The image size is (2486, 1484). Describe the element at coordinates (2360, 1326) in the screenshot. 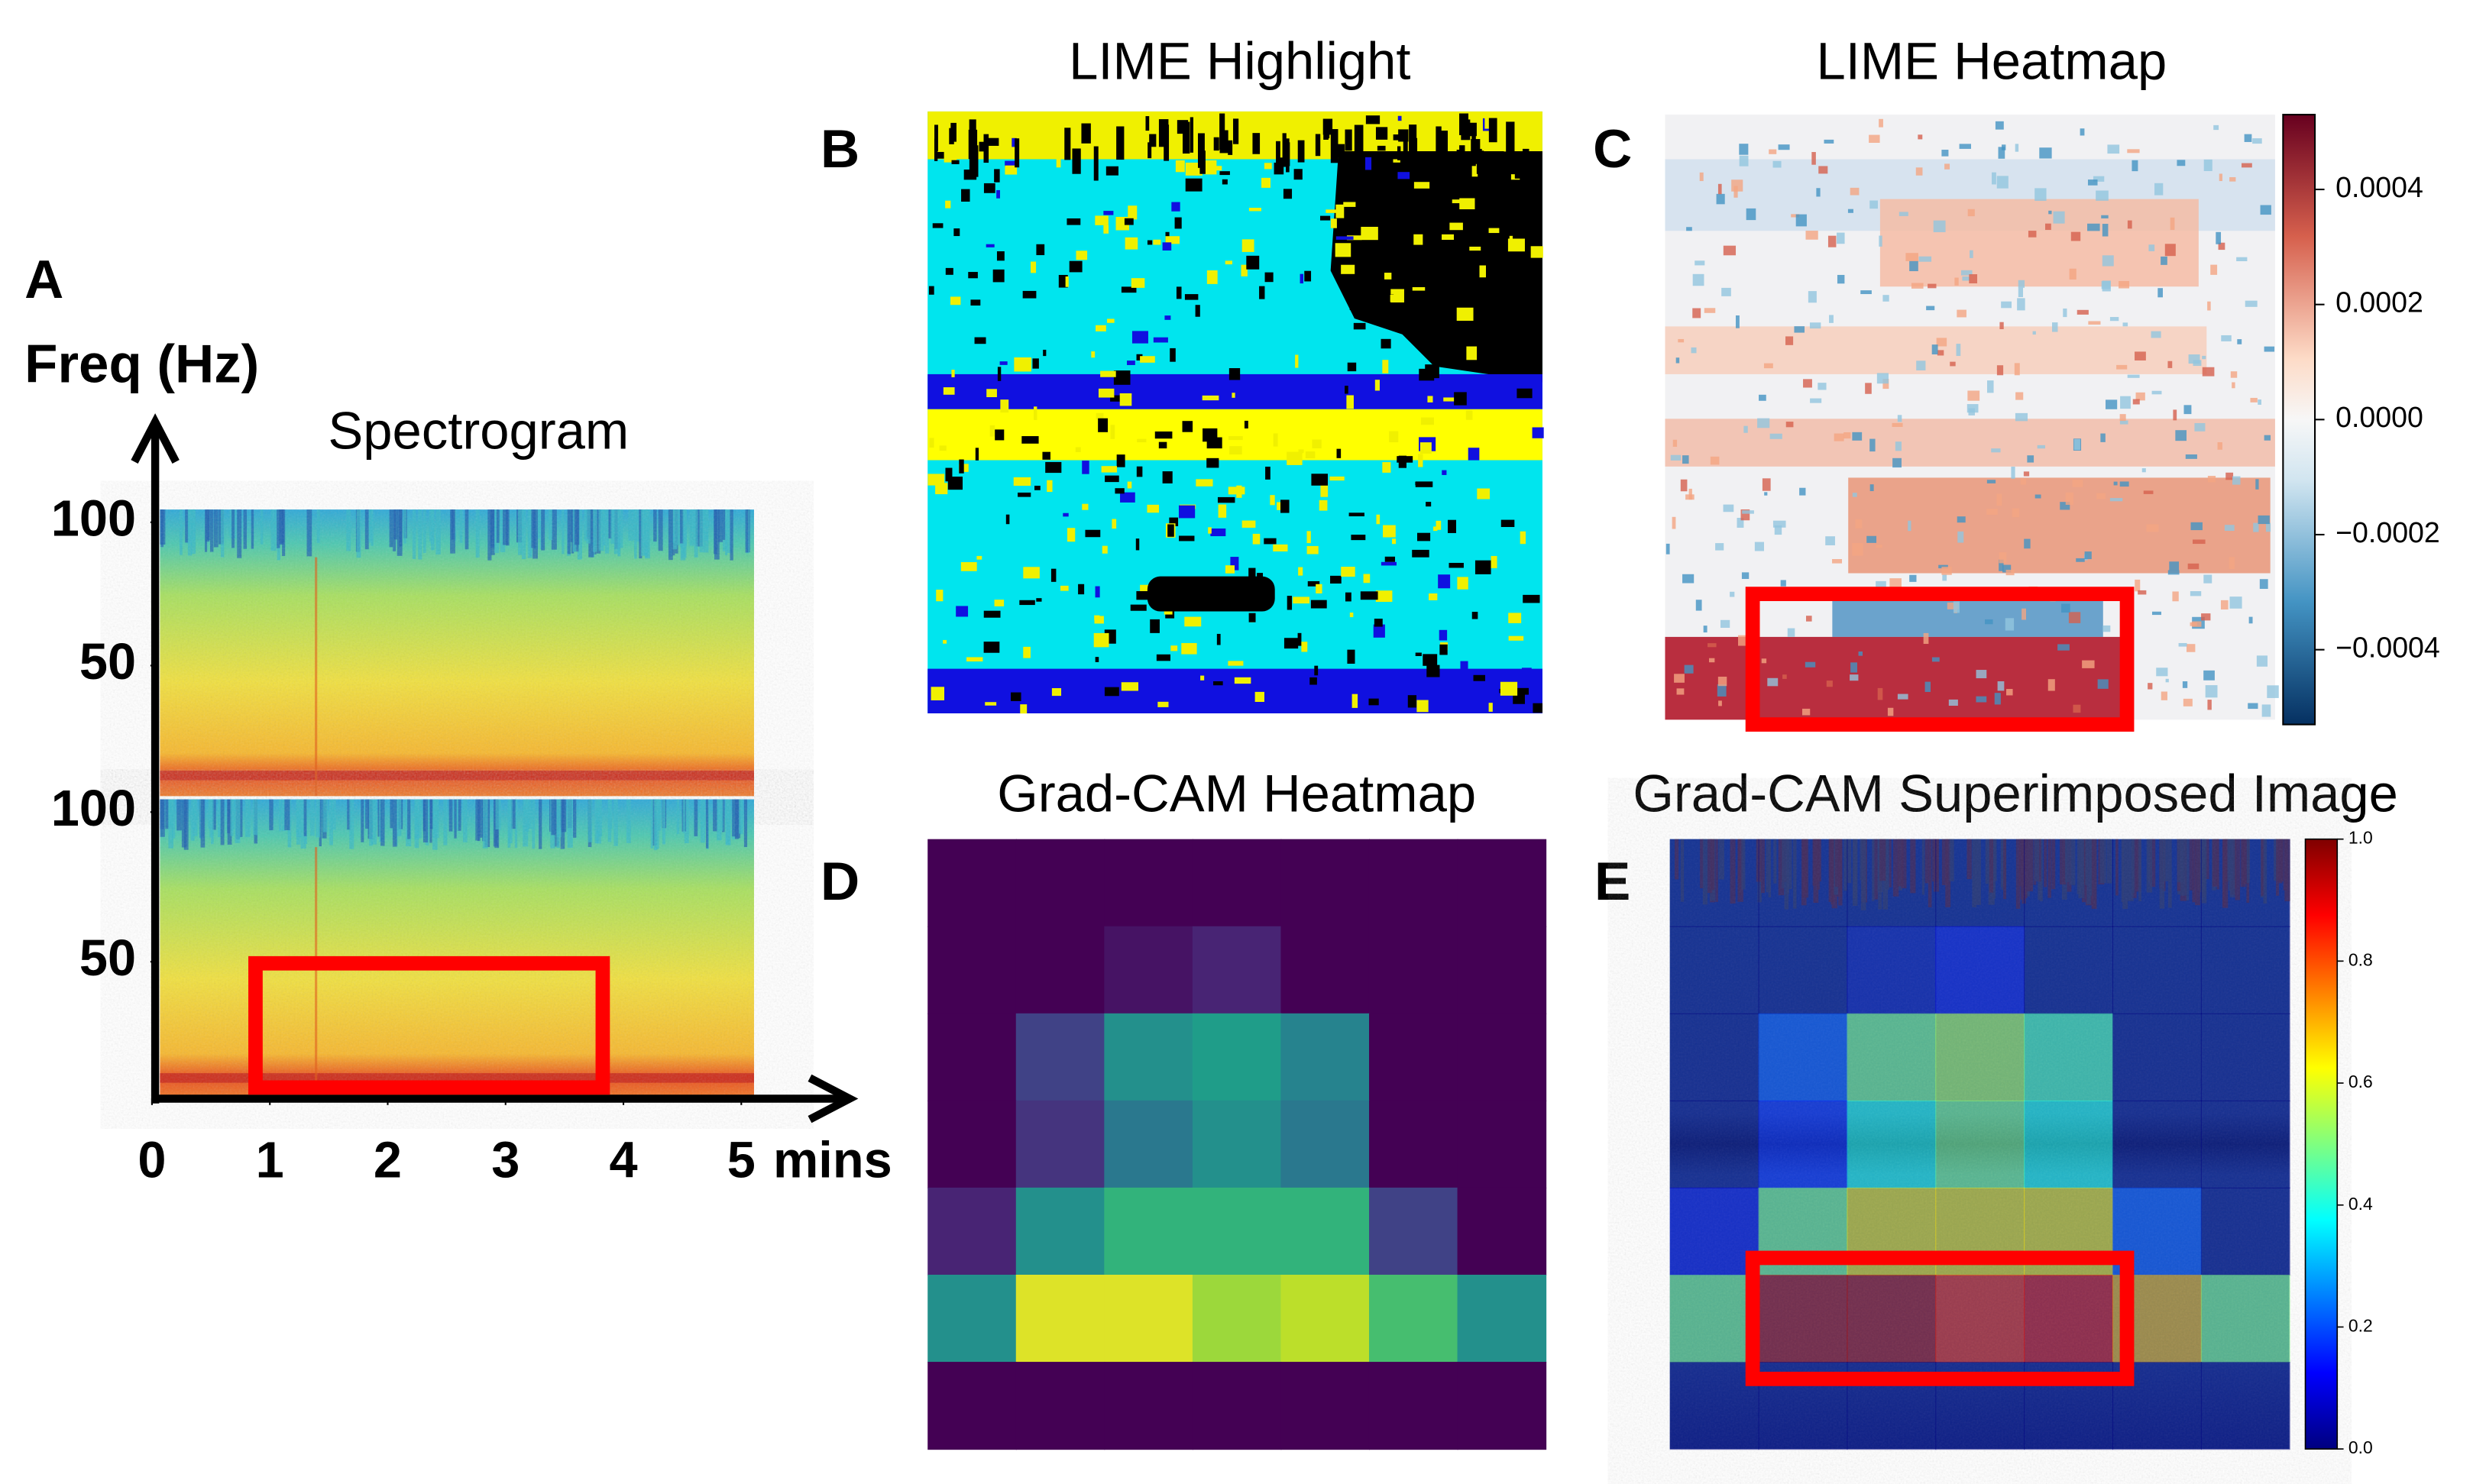

I see `colorbar-tick-label: 0.2` at that location.